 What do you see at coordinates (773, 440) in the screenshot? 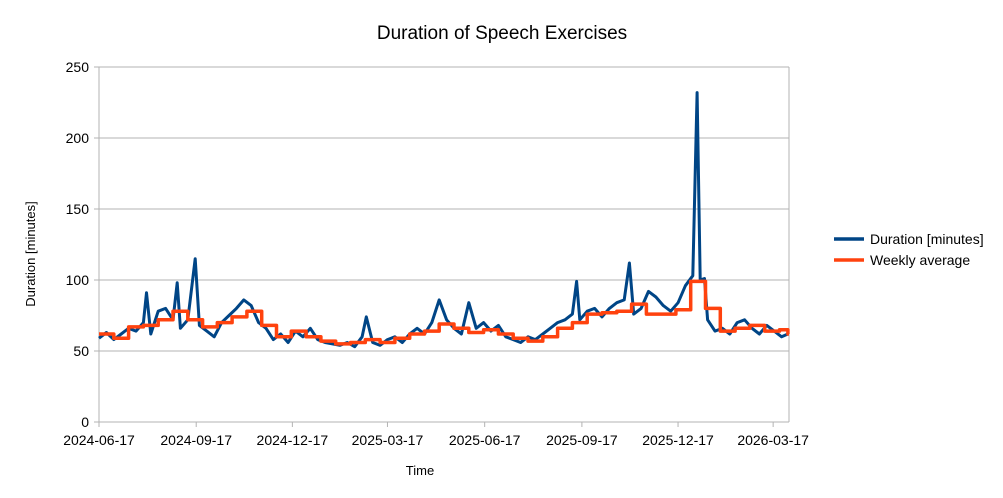
I see `x-tick-label: 2026-03-17` at bounding box center [773, 440].